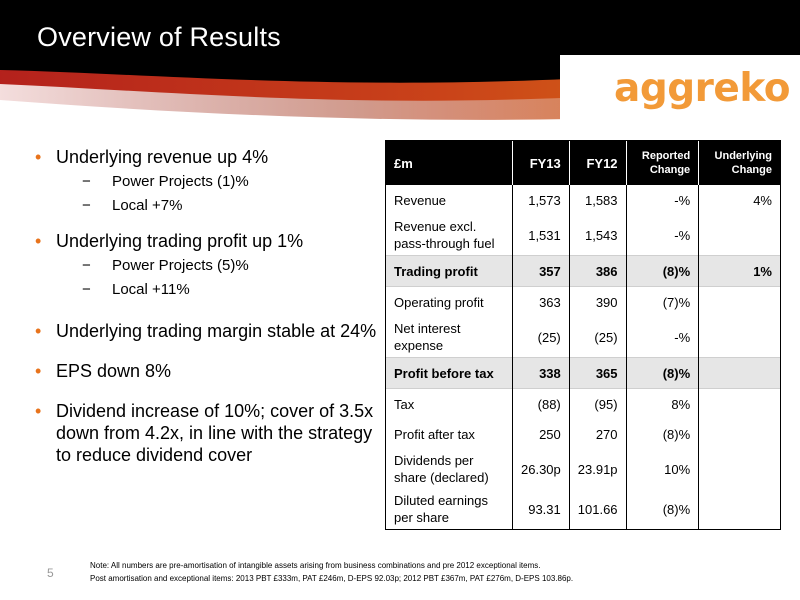 This screenshot has height=600, width=800. I want to click on page-number: 5, so click(50, 573).